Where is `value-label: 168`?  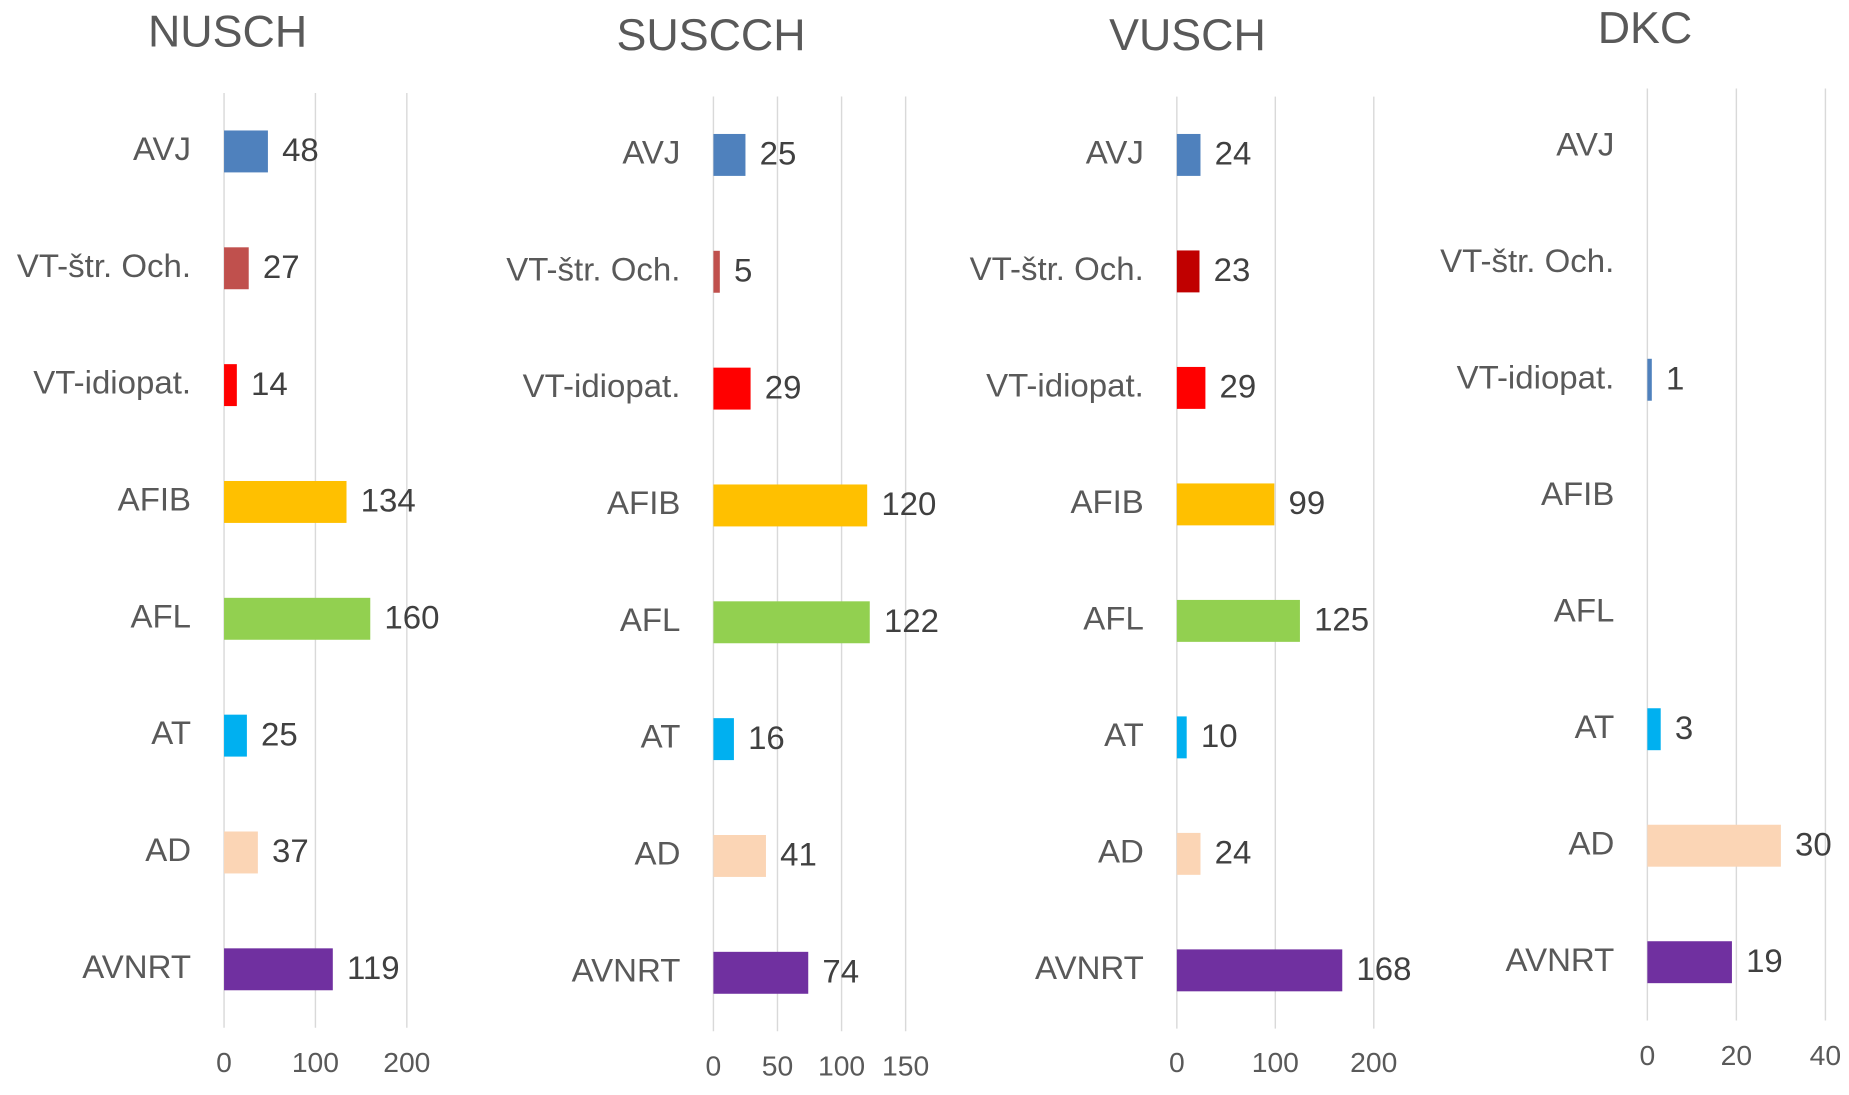 value-label: 168 is located at coordinates (1383, 968).